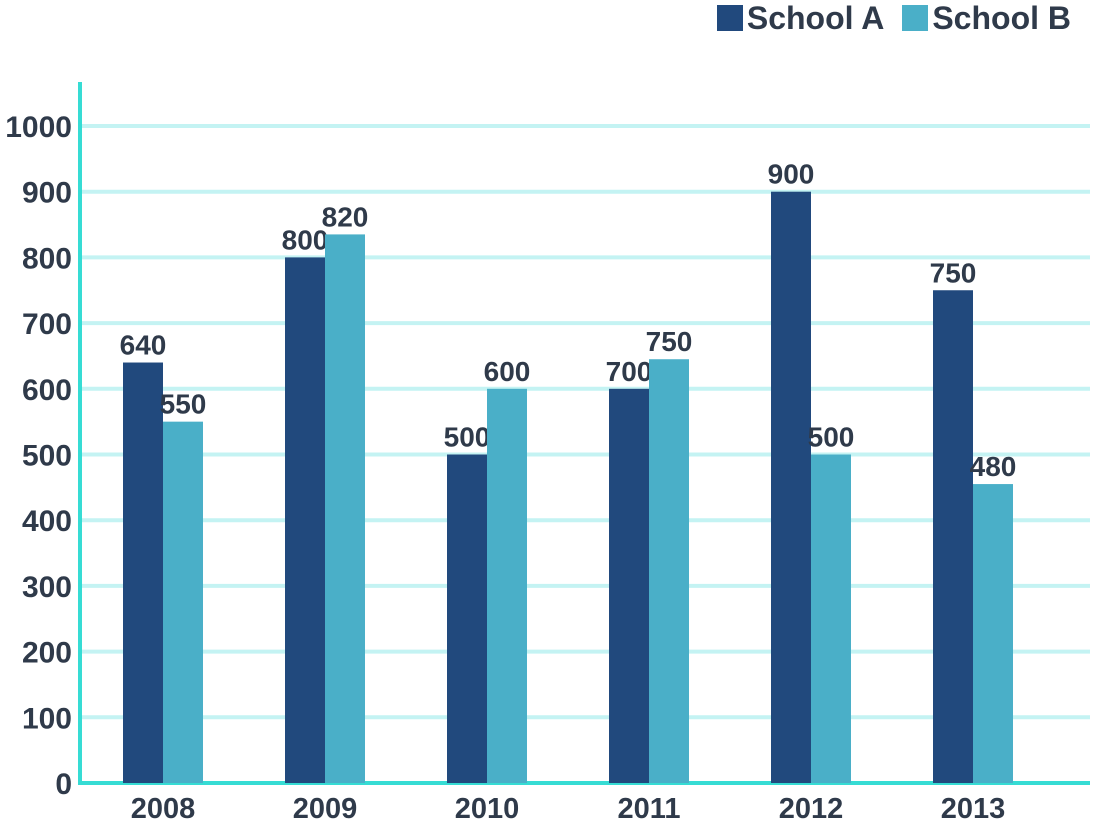  Describe the element at coordinates (183, 404) in the screenshot. I see `data-label-school-b-2008: 550` at that location.